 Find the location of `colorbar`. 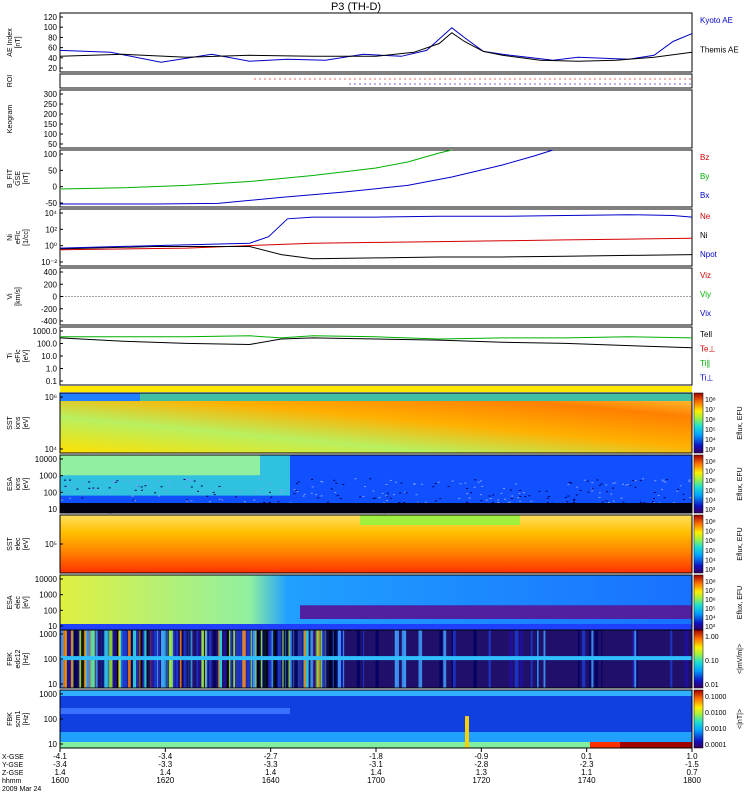

colorbar is located at coordinates (698, 544).